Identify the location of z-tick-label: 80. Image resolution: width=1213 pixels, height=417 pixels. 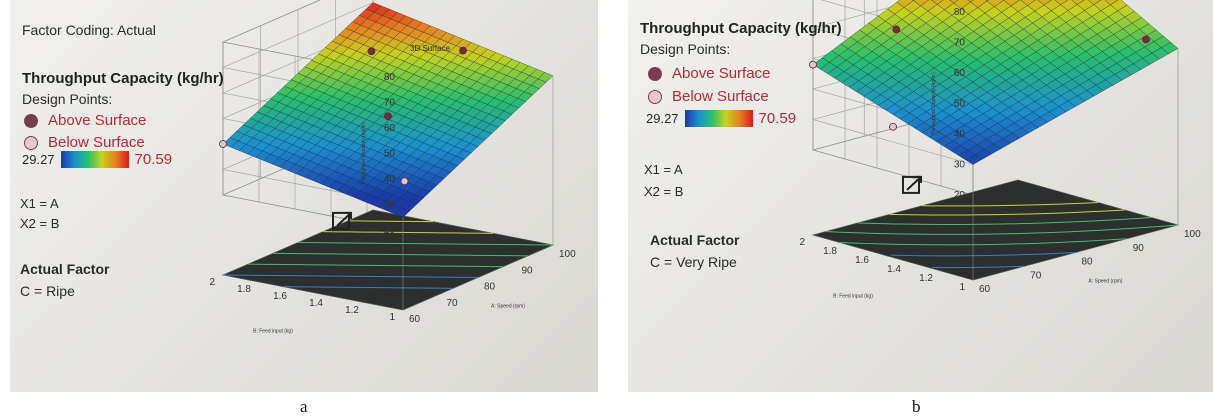
(960, 12).